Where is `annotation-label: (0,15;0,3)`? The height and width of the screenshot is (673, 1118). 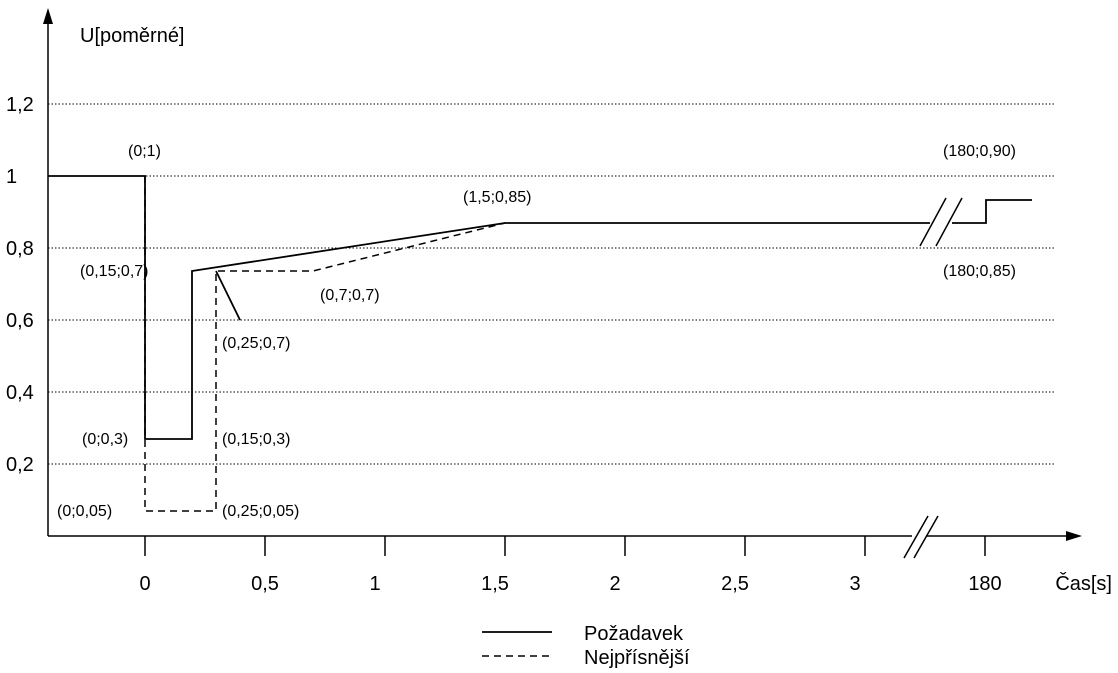
annotation-label: (0,15;0,3) is located at coordinates (256, 439).